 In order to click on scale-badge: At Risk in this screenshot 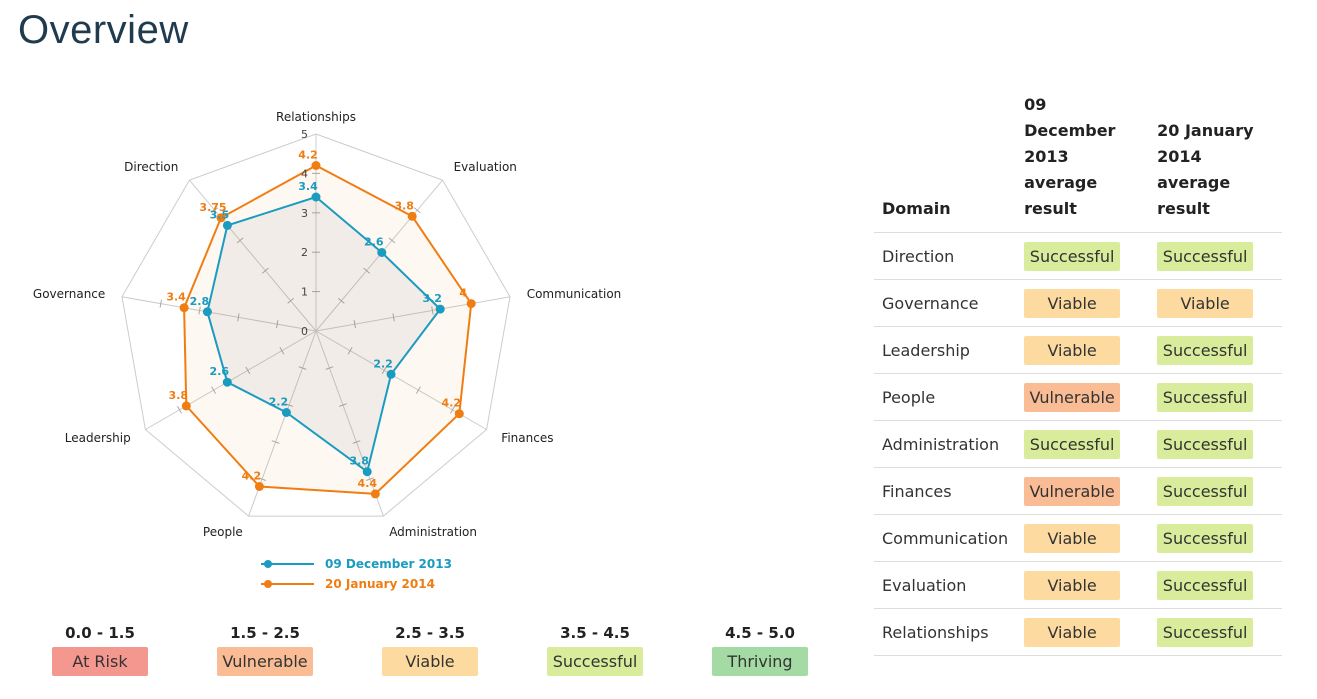, I will do `click(100, 661)`.